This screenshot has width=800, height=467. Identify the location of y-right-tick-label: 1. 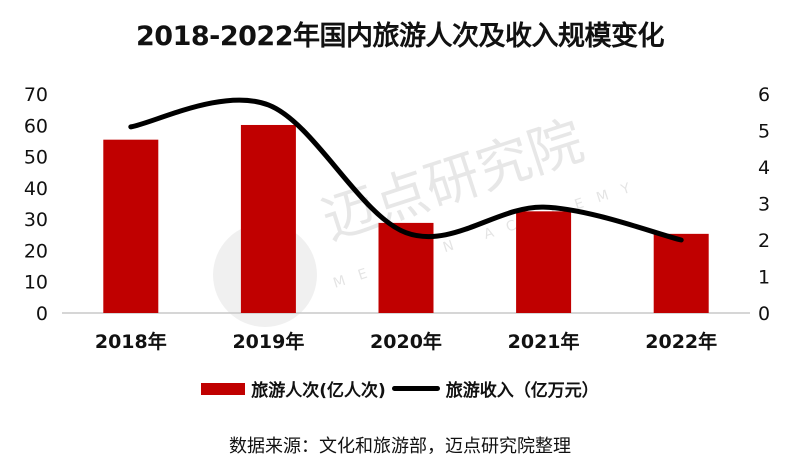
(764, 278).